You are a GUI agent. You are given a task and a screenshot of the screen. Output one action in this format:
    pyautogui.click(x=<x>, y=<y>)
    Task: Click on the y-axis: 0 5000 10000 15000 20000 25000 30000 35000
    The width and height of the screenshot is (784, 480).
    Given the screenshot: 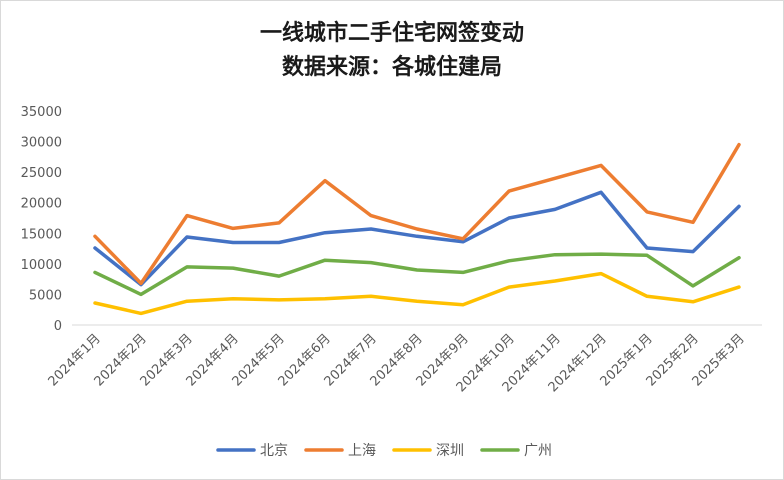 What is the action you would take?
    pyautogui.click(x=41, y=219)
    